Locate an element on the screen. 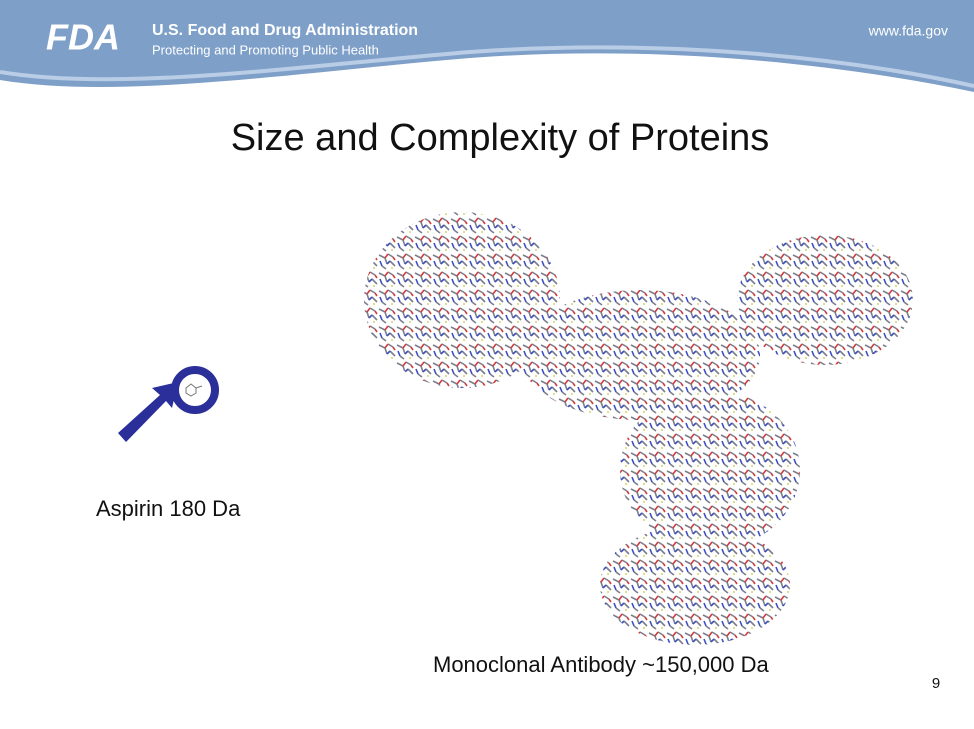  logo: FDA is located at coordinates (83, 37).